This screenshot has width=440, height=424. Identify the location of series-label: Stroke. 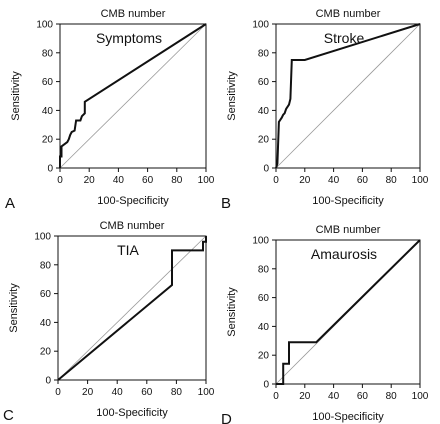
(344, 38).